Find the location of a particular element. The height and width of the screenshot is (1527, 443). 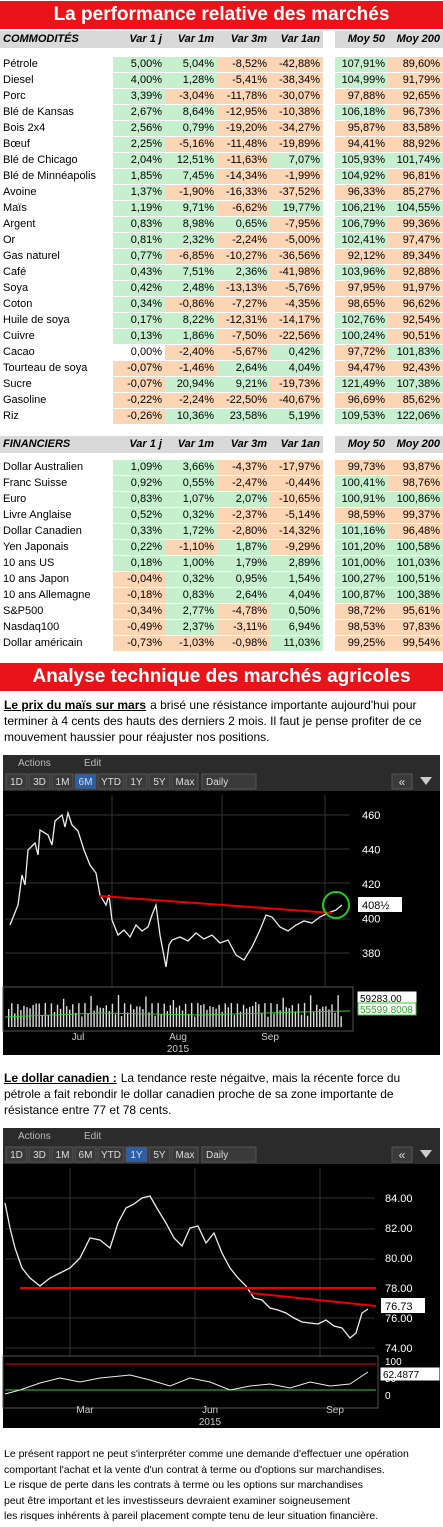

value-cell: 2,32% is located at coordinates (191, 240).